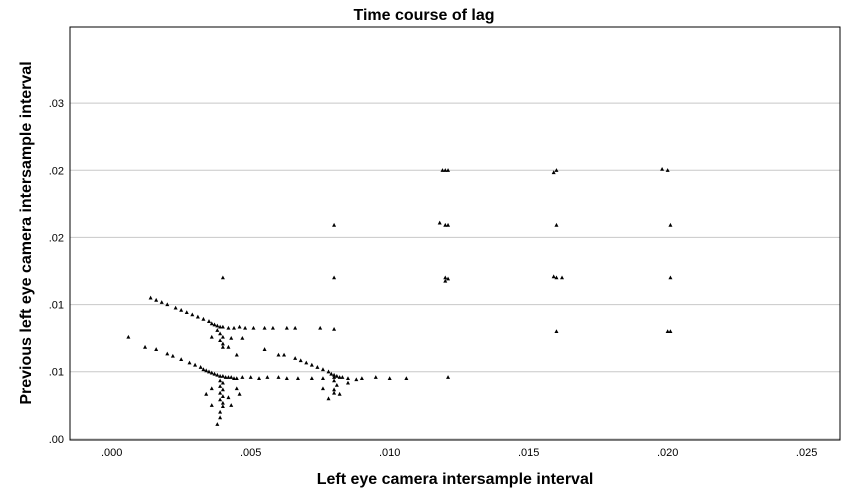  What do you see at coordinates (56, 104) in the screenshot?
I see `y-tick-label: .03` at bounding box center [56, 104].